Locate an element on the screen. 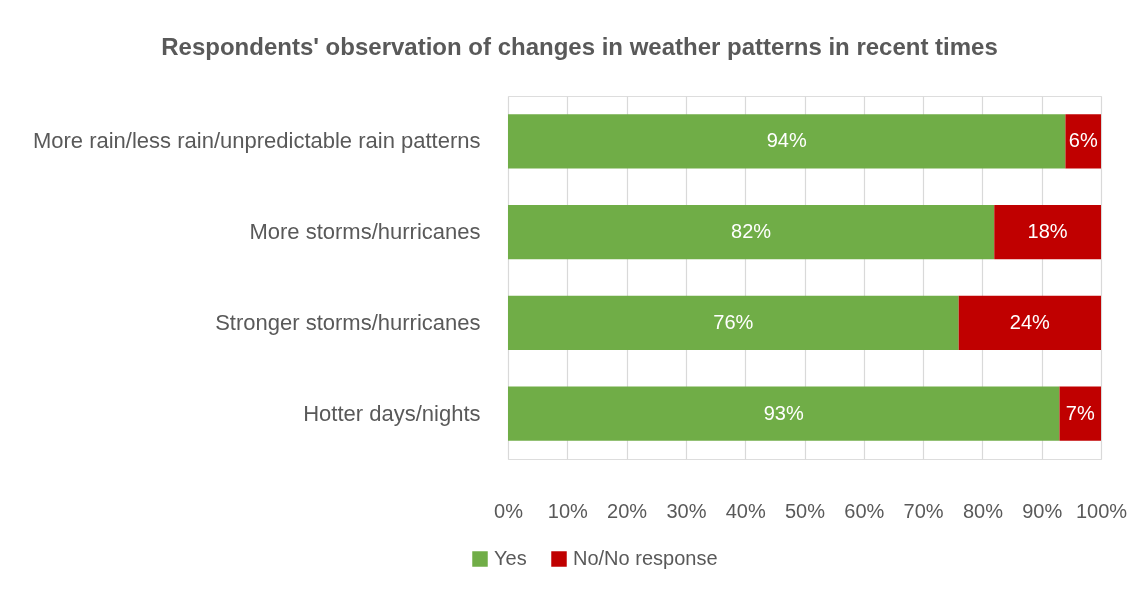  data-label: 18% is located at coordinates (1047, 231).